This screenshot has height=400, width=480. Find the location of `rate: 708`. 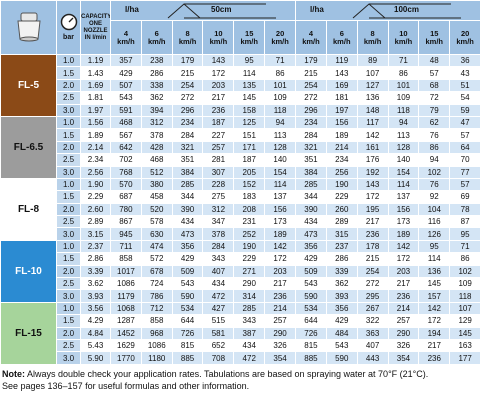

rate: 708 is located at coordinates (218, 358).